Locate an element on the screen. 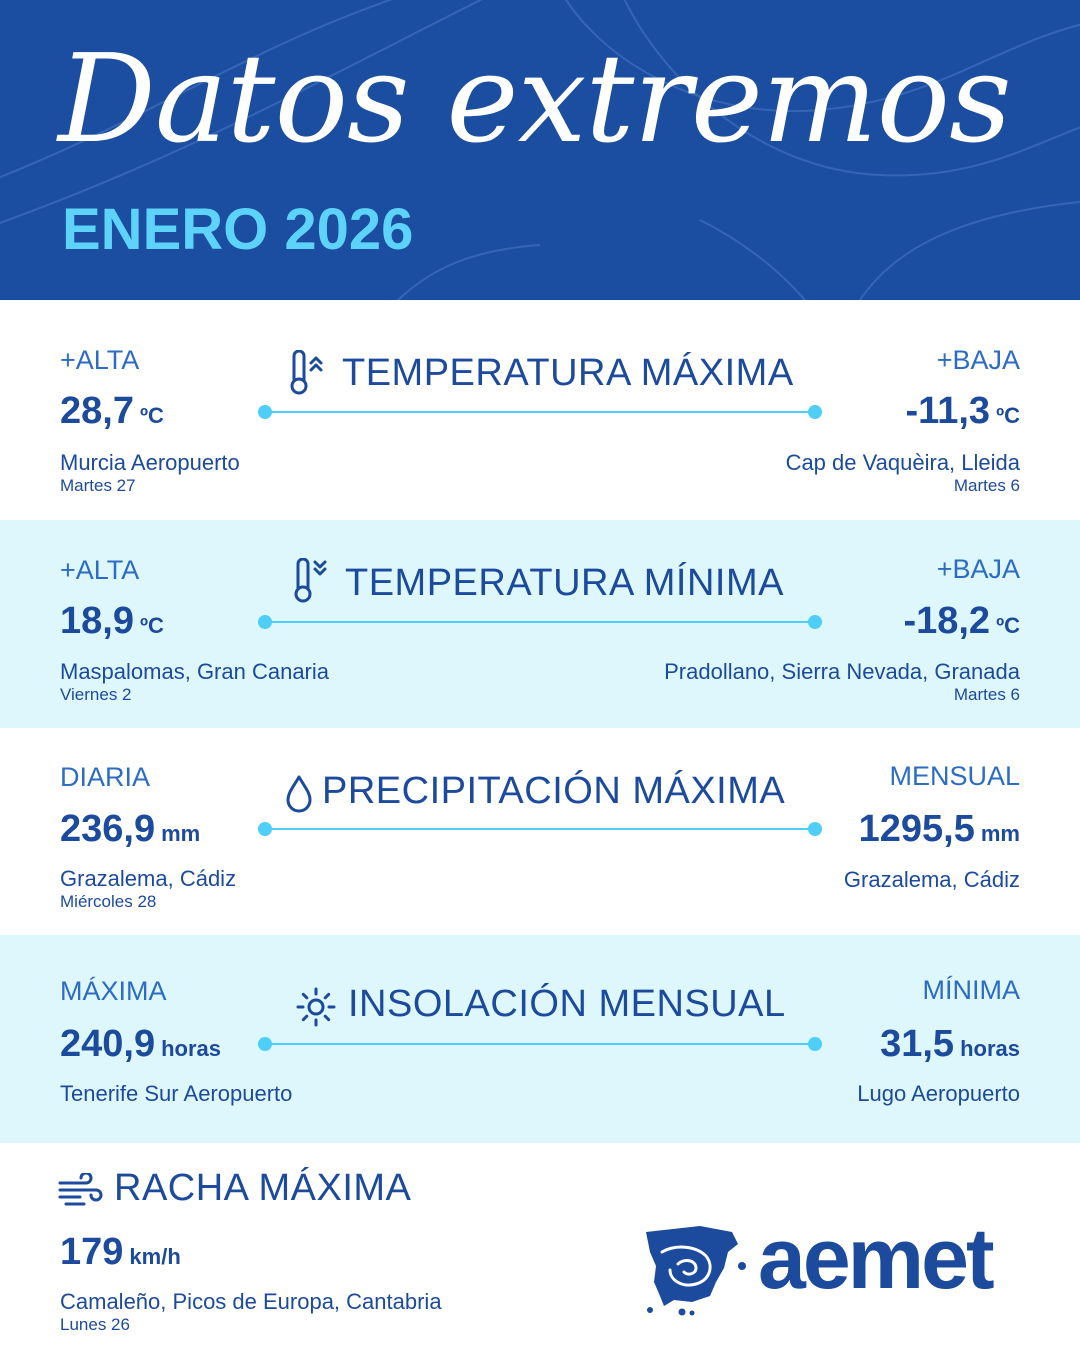  left-label: MÁXIMA is located at coordinates (113, 991).